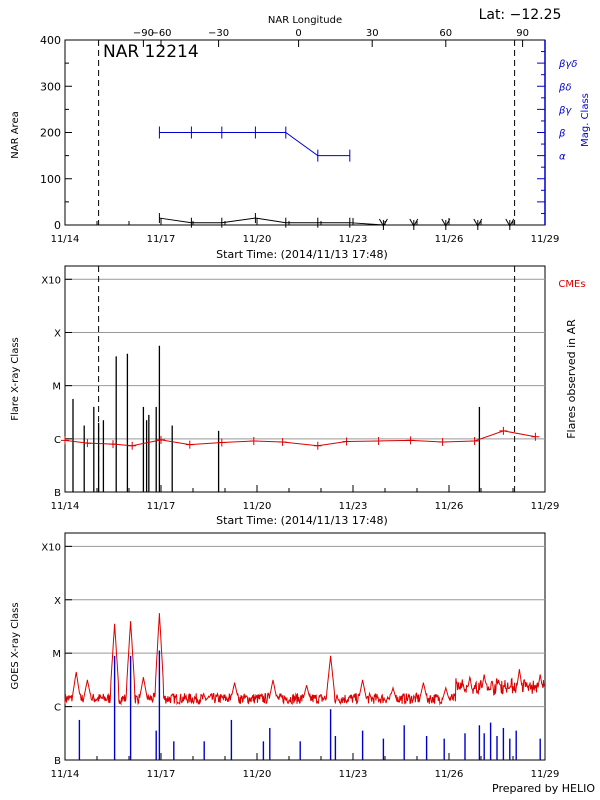 This screenshot has width=600, height=800. Describe the element at coordinates (57, 493) in the screenshot. I see `flares-y-tick-label: B` at that location.